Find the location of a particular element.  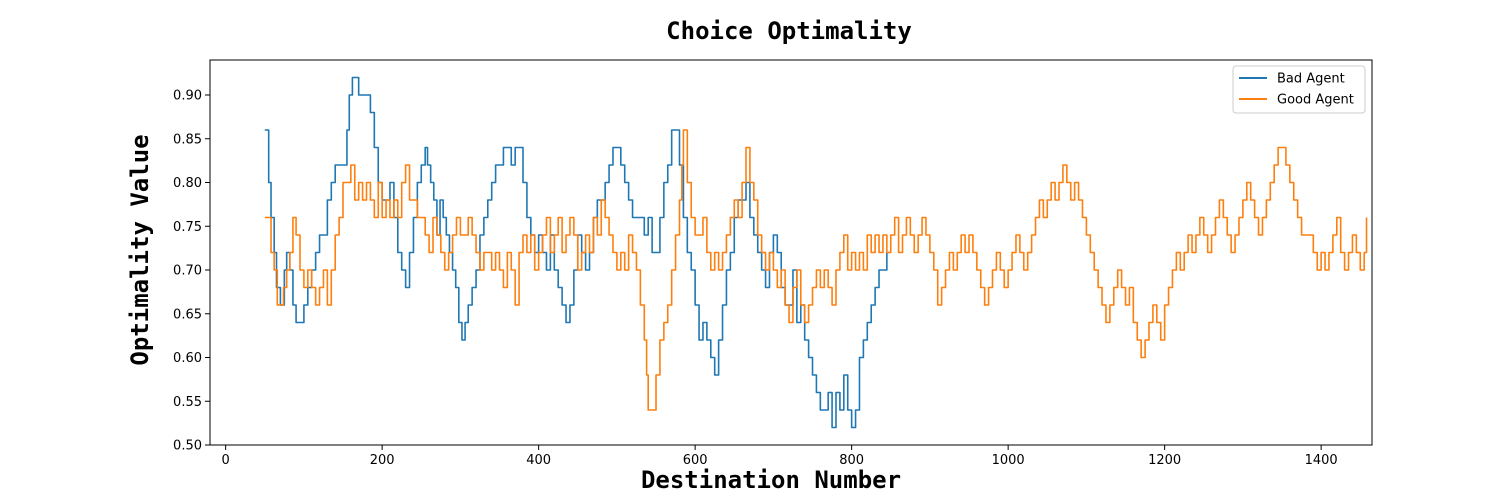

x-tick-label: 1400 is located at coordinates (1321, 460).